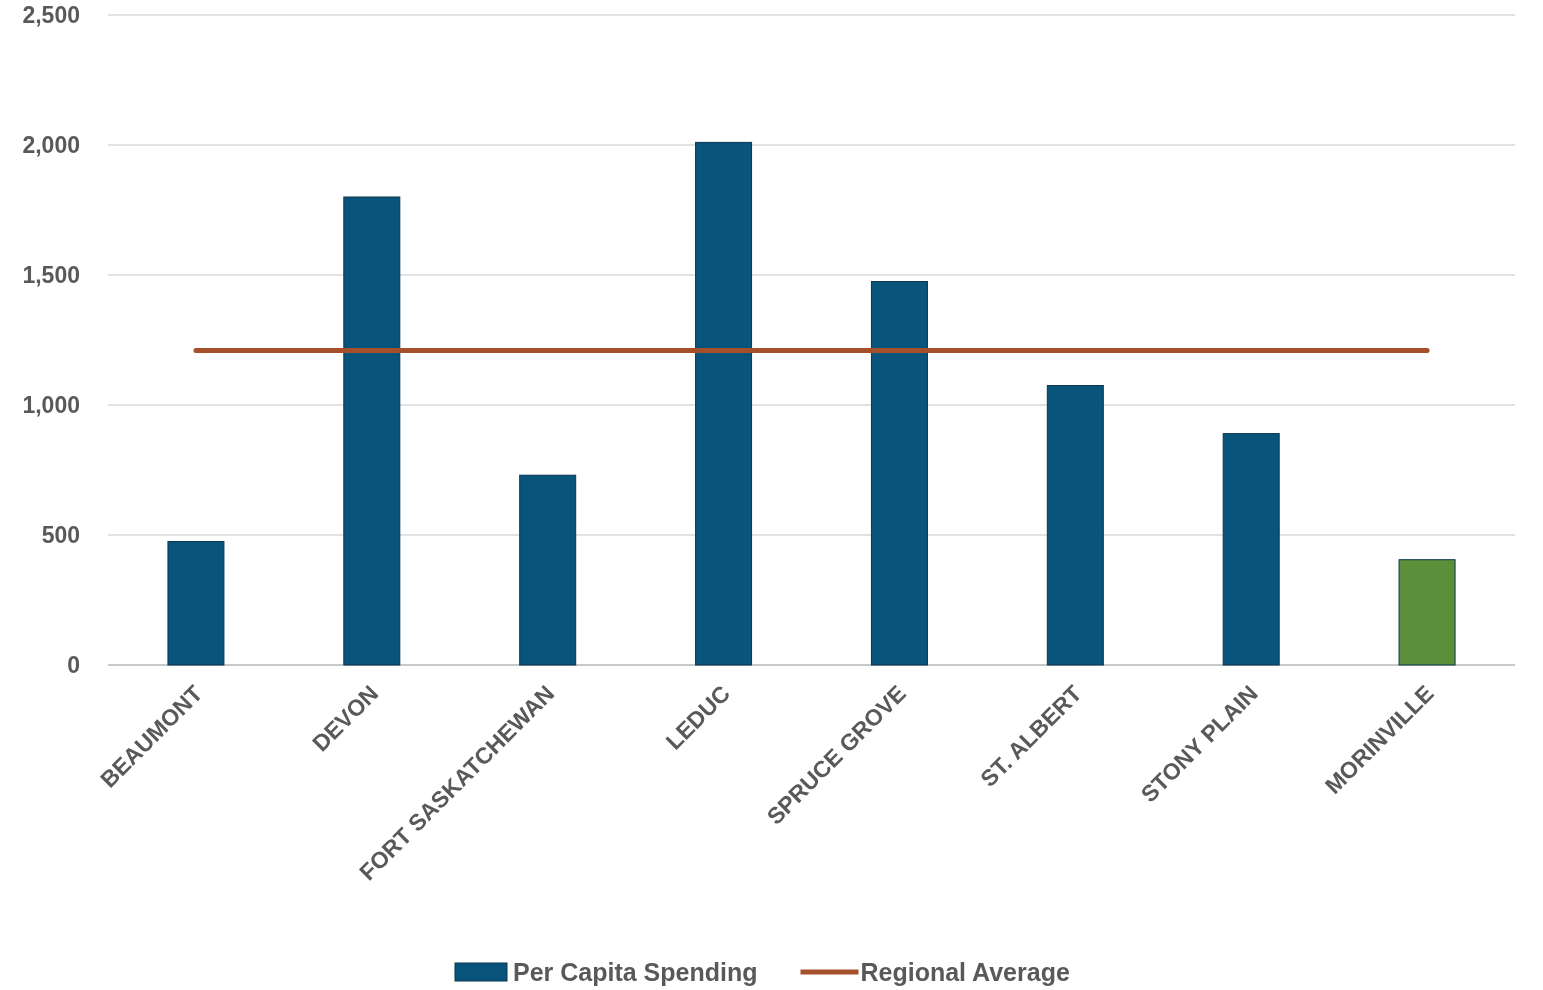  Describe the element at coordinates (51, 15) in the screenshot. I see `y-tick-label: 2,500` at that location.